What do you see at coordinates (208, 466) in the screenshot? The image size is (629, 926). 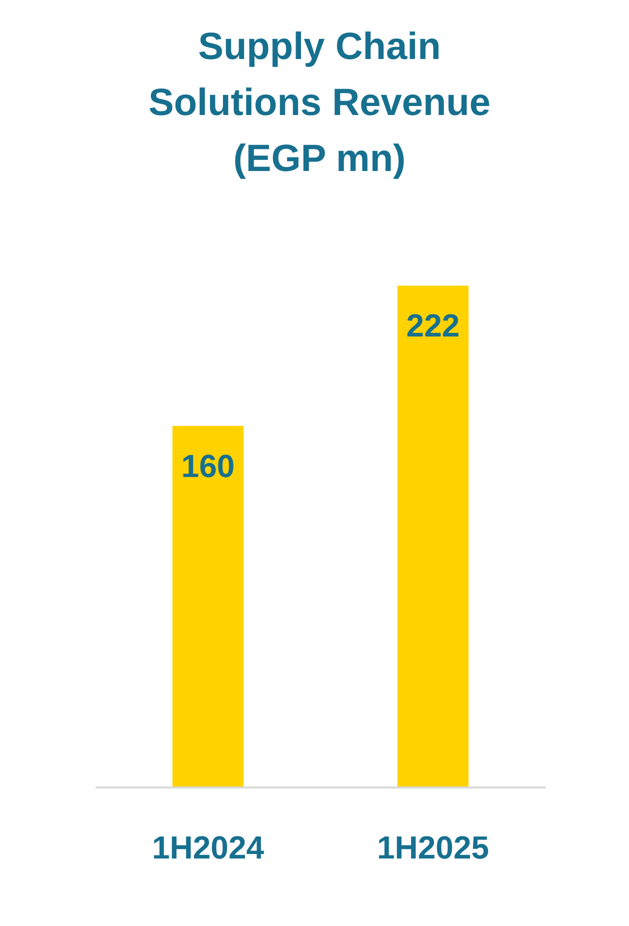 I see `data-label: 160` at bounding box center [208, 466].